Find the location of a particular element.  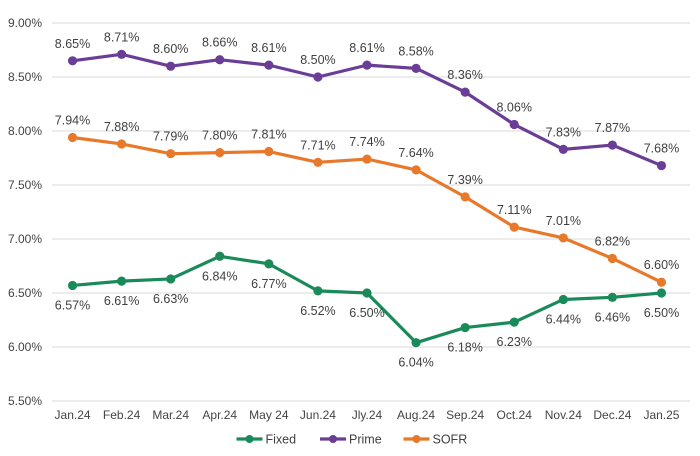

y-tick-label: 7.00% is located at coordinates (25, 239).